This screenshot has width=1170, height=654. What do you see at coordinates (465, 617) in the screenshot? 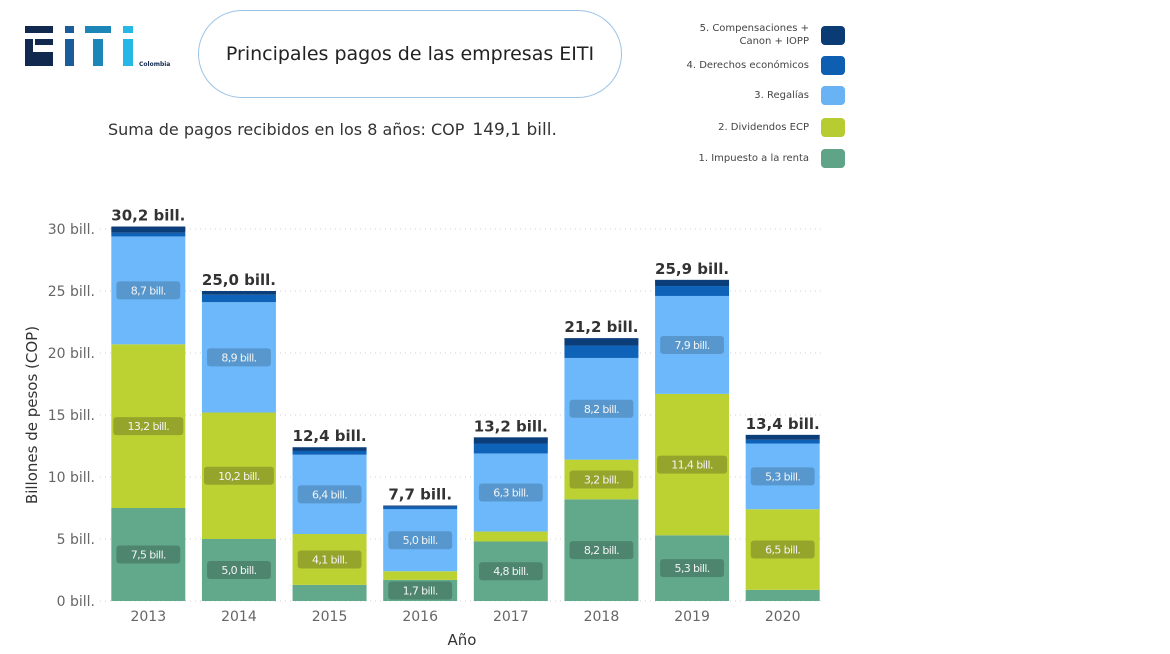
I see `x-axis-ticks: 2013 2014 2015 2016 2017 2018 2019 2020` at bounding box center [465, 617].